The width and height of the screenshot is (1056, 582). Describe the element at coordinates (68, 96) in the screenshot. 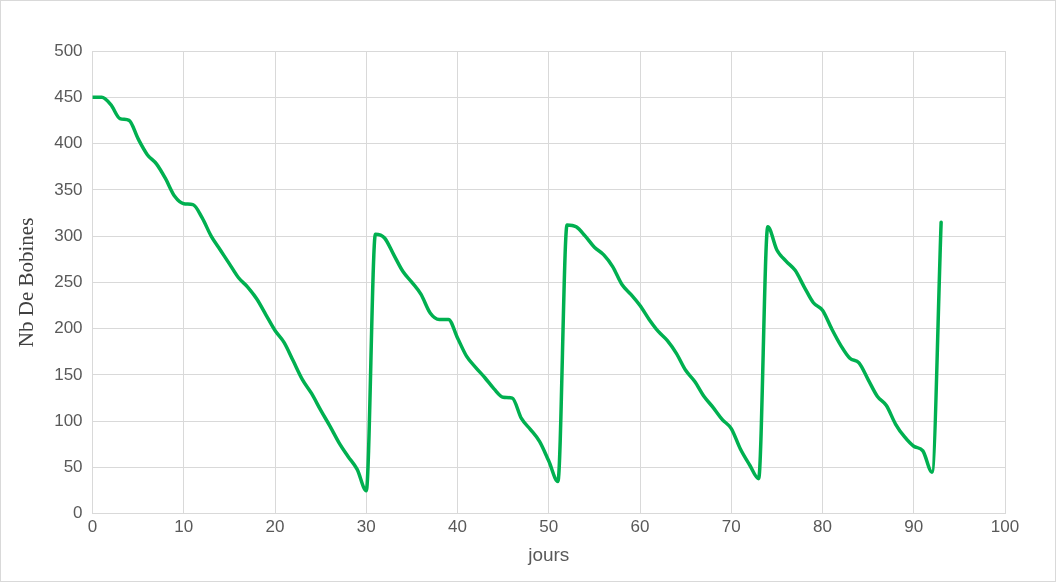

I see `y-tick-label: 450` at that location.